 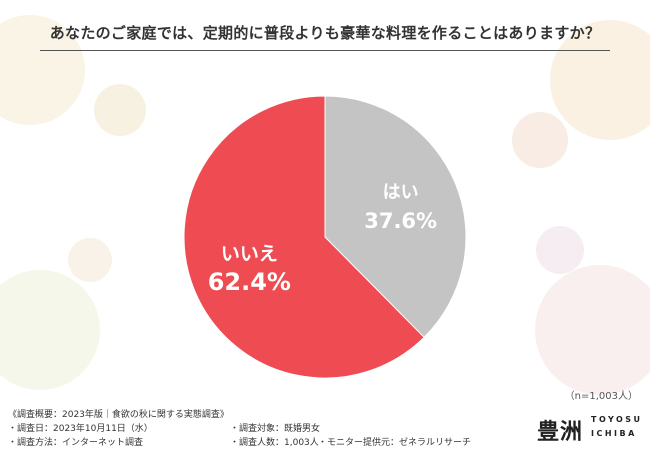 I want to click on survey-count: ・調査人数：1,003人, so click(x=274, y=443).